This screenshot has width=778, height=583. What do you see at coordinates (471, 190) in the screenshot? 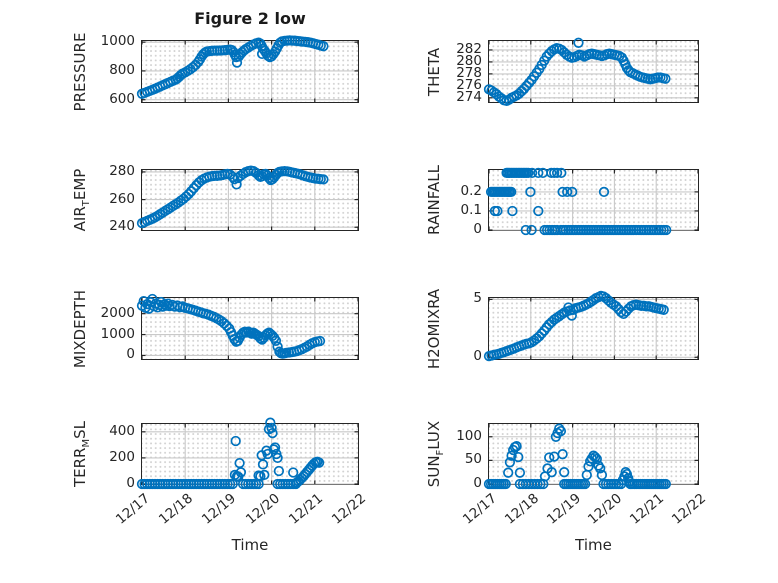
I see `y-tick-label: 0.2` at bounding box center [471, 190].